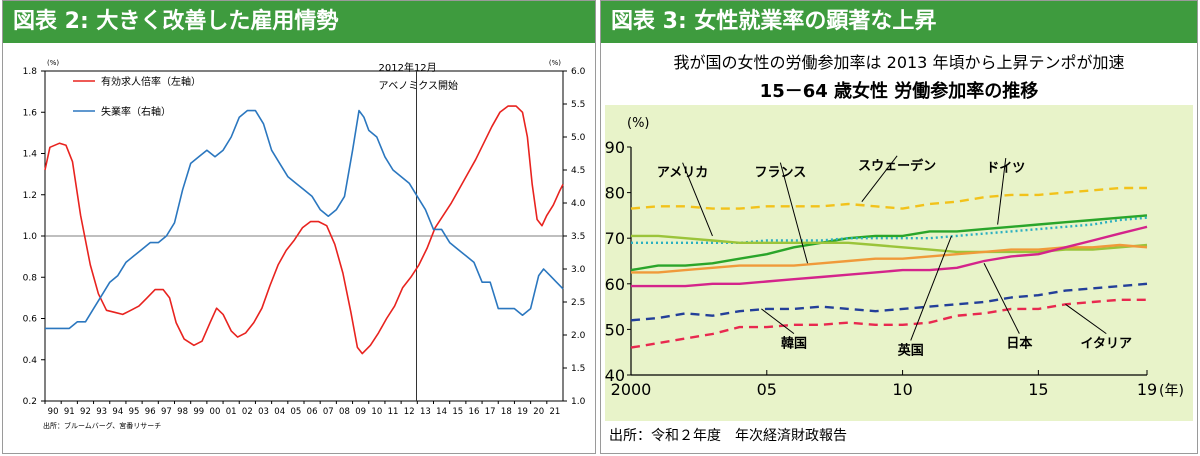  I want to click on x-unit-label: (年), so click(1171, 391).